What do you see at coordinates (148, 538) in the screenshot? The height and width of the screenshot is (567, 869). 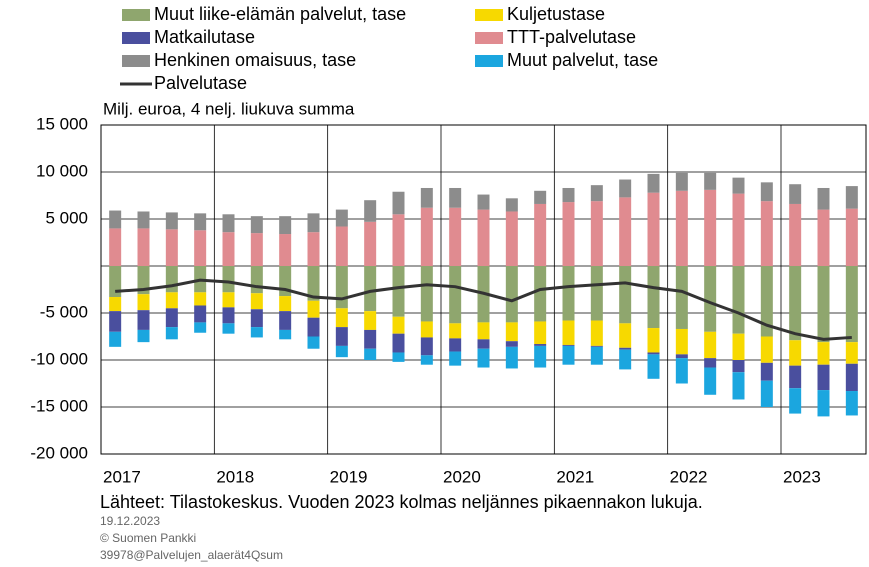 I see `copyright: © Suomen Pankki` at bounding box center [148, 538].